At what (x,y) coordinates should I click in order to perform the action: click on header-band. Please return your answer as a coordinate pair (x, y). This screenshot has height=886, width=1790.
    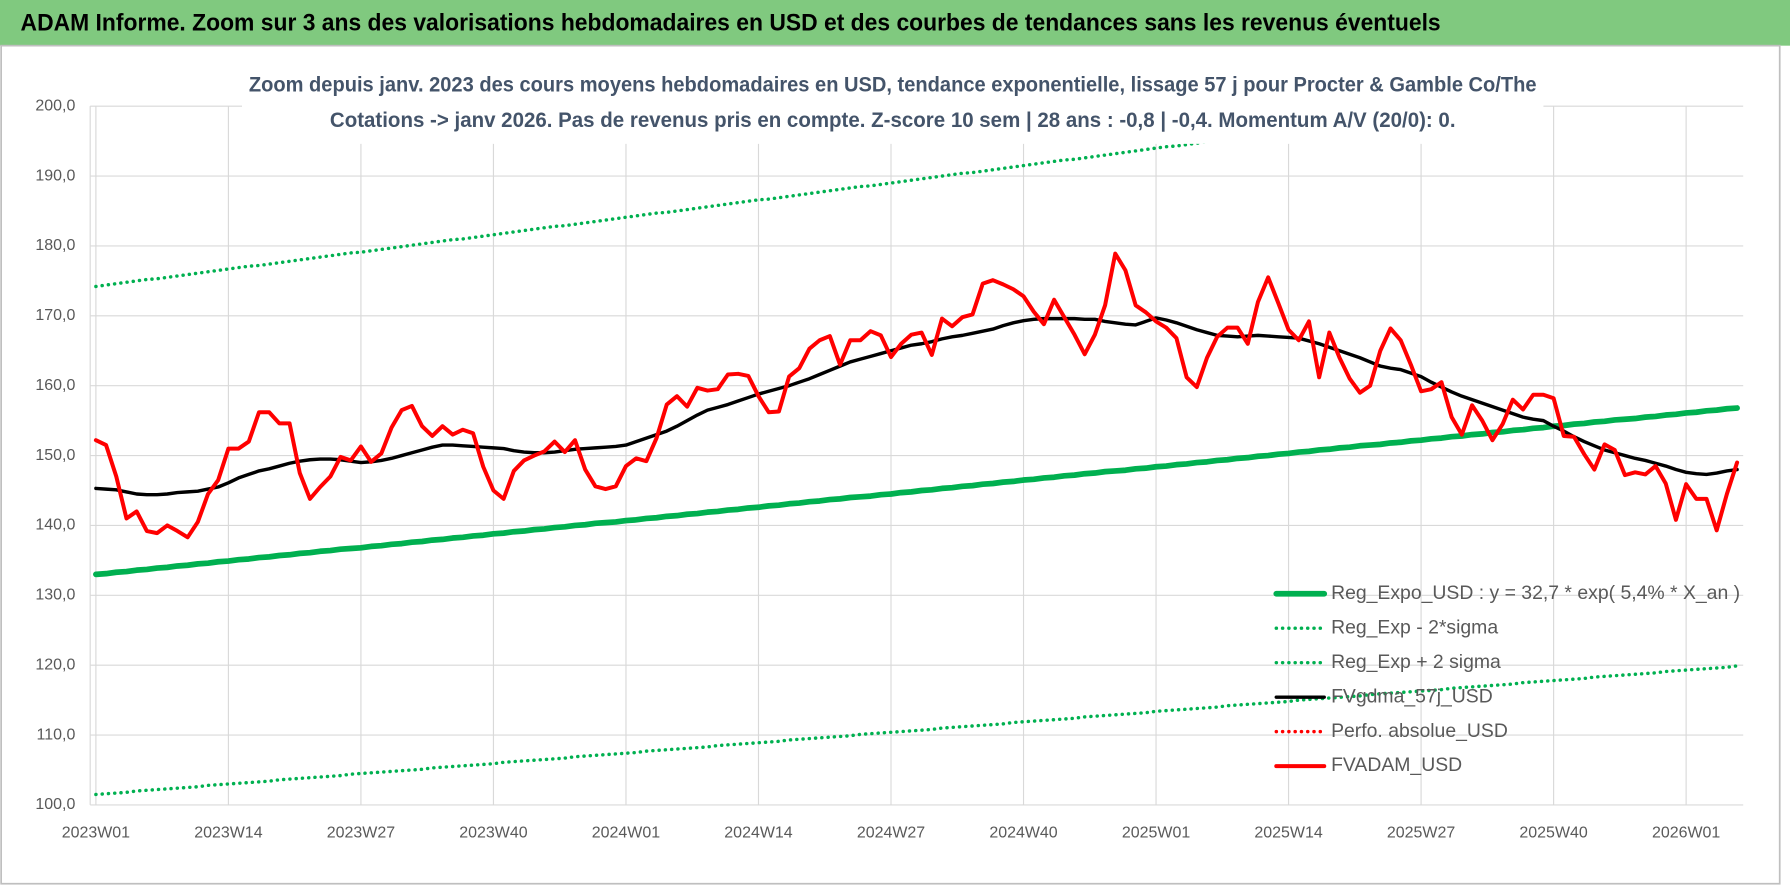
    Looking at the image, I should click on (895, 23).